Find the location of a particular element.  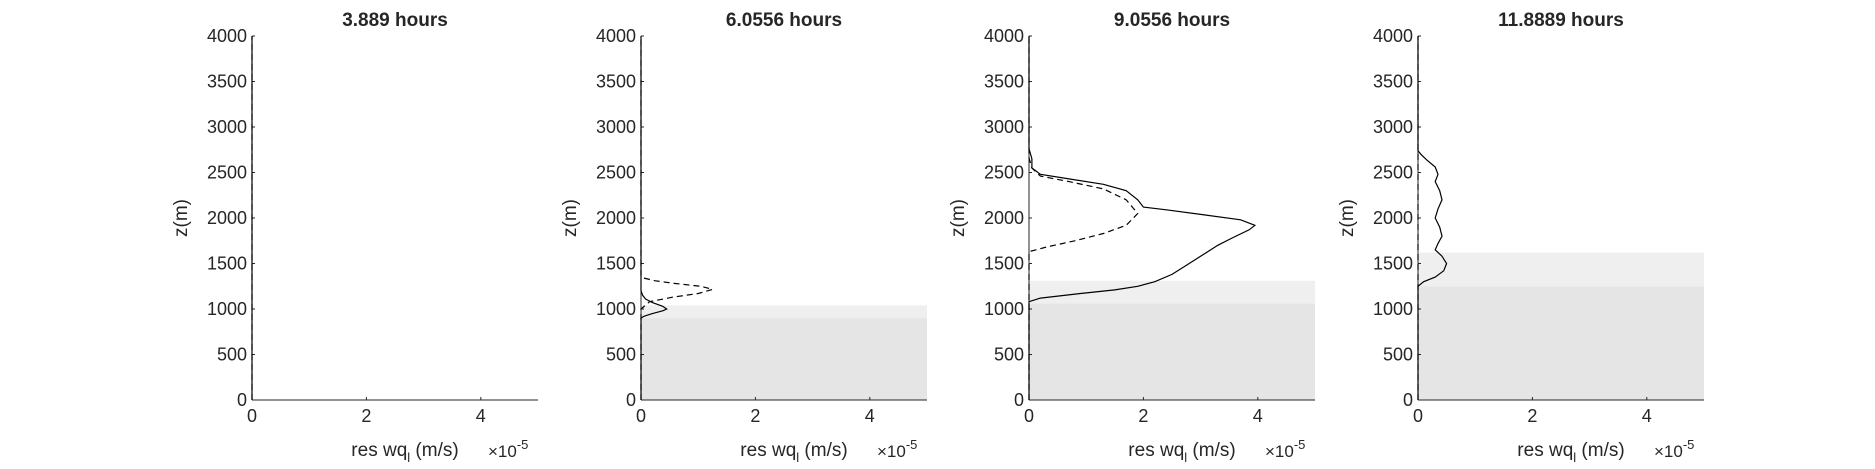

chart-title: 11.8889 hours is located at coordinates (1561, 20).